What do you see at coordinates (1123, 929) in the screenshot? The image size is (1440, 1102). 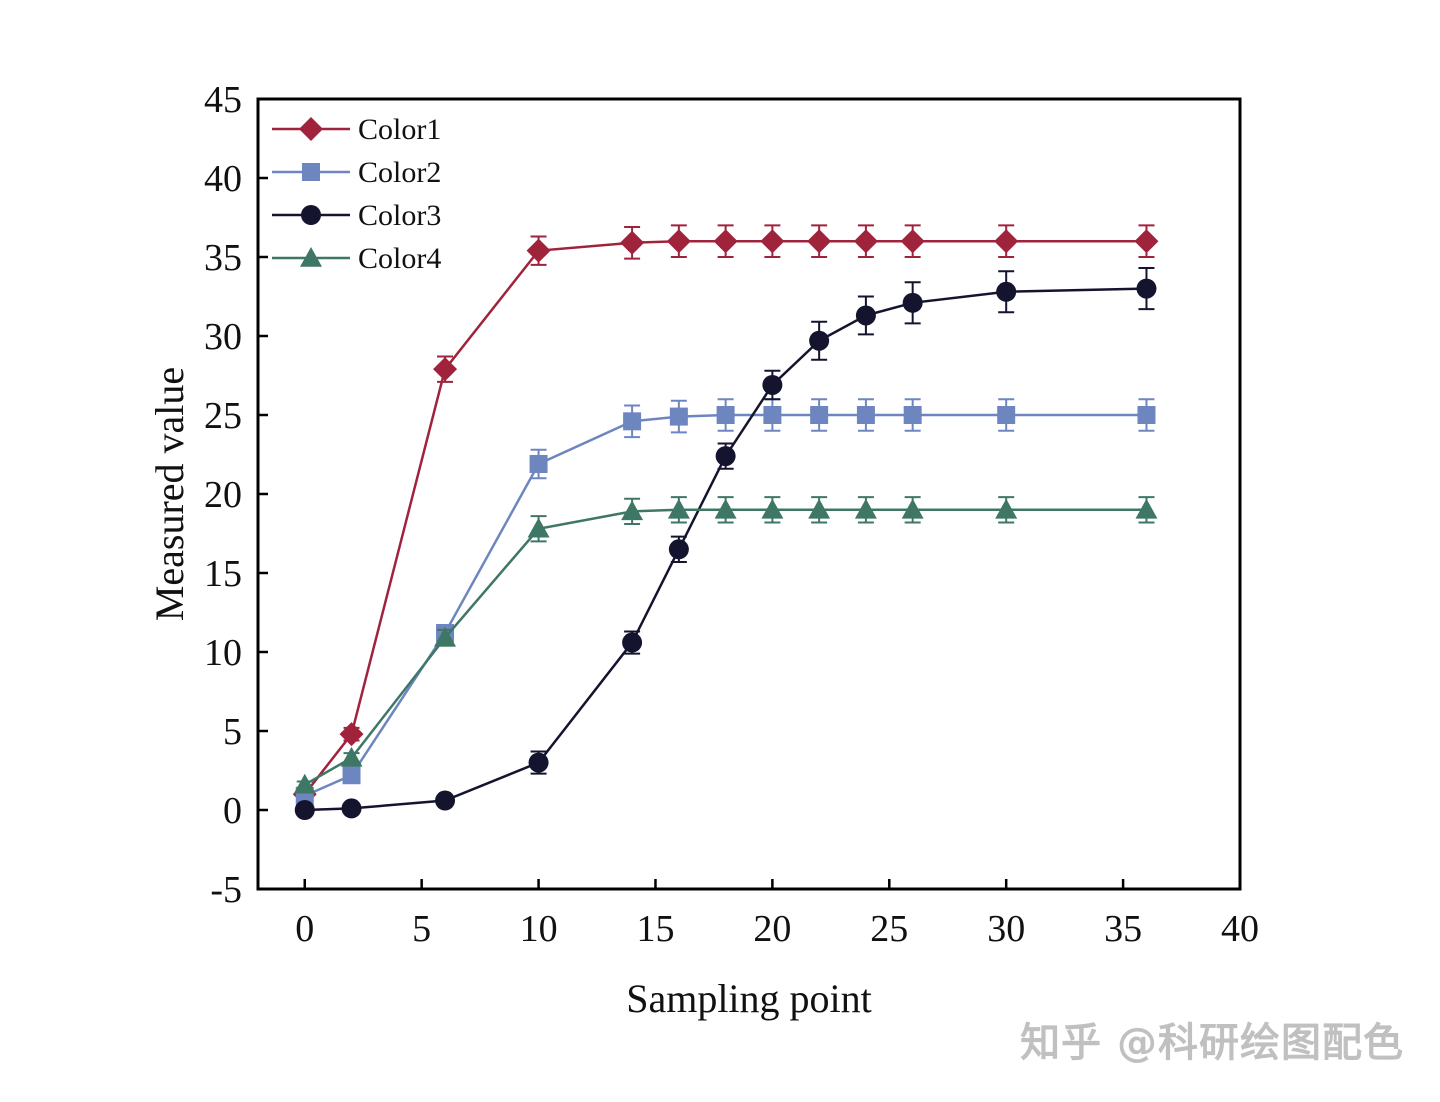 I see `x-tick-label: 35` at bounding box center [1123, 929].